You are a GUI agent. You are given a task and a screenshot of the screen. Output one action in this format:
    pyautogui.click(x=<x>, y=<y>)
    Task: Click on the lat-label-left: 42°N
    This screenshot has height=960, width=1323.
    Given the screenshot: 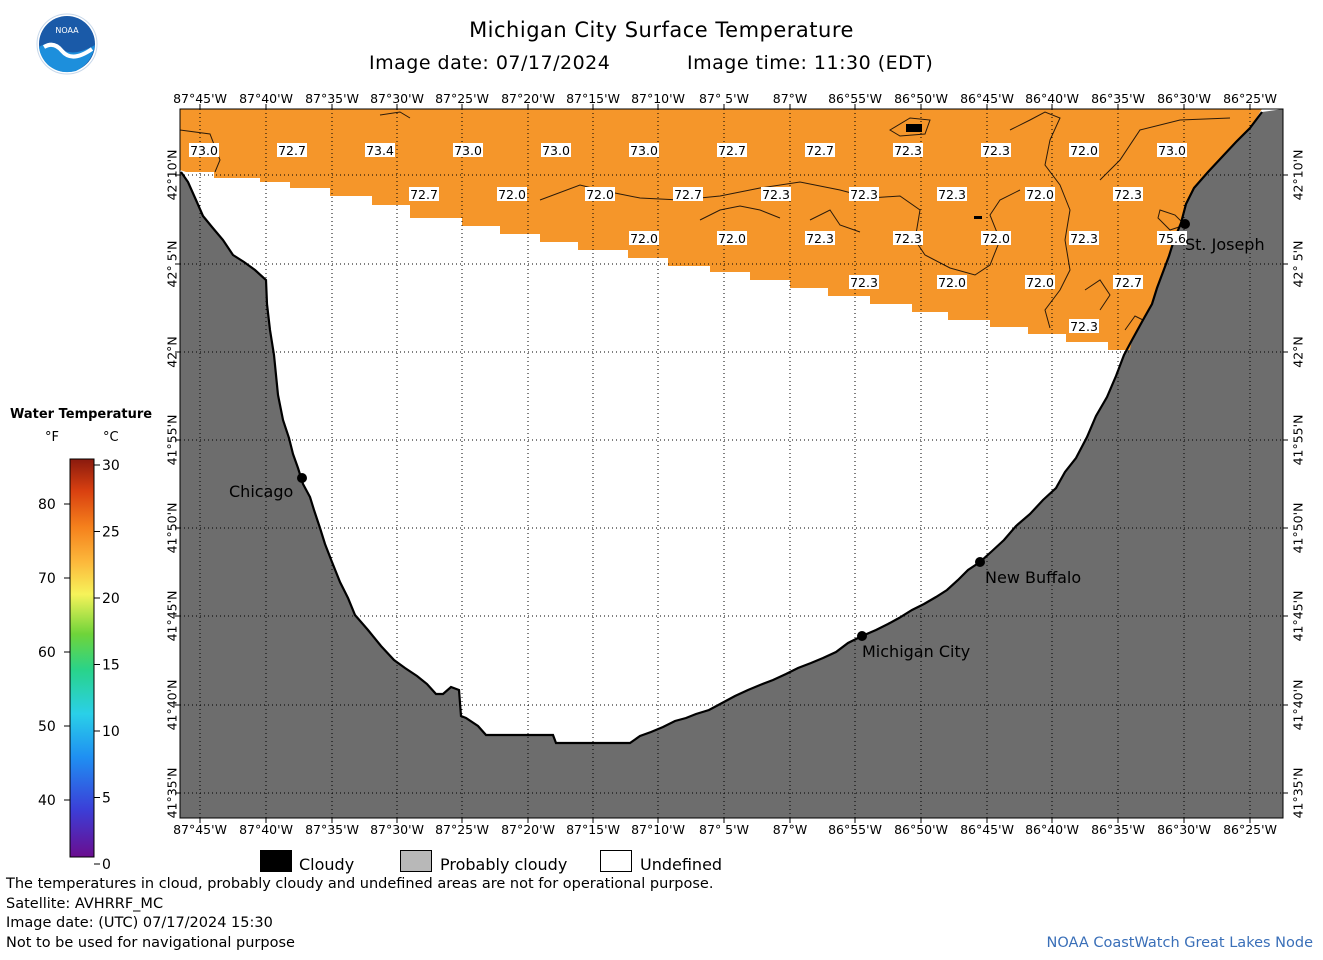 What is the action you would take?
    pyautogui.click(x=172, y=352)
    